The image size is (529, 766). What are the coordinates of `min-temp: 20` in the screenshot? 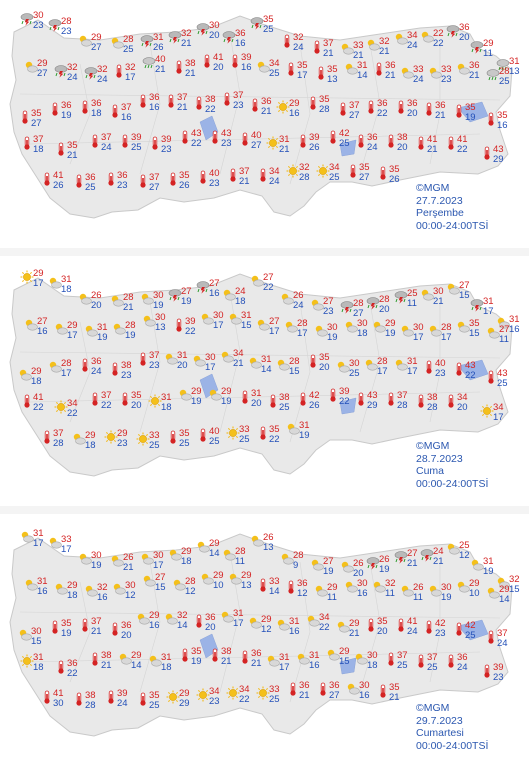 It's located at (412, 113).